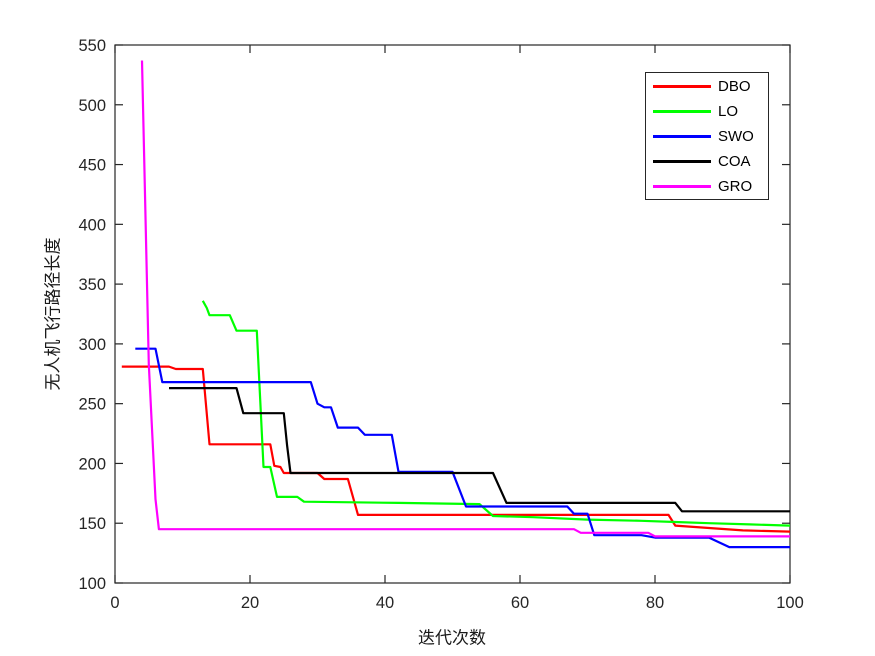  I want to click on y-tick-label: 200, so click(92, 464).